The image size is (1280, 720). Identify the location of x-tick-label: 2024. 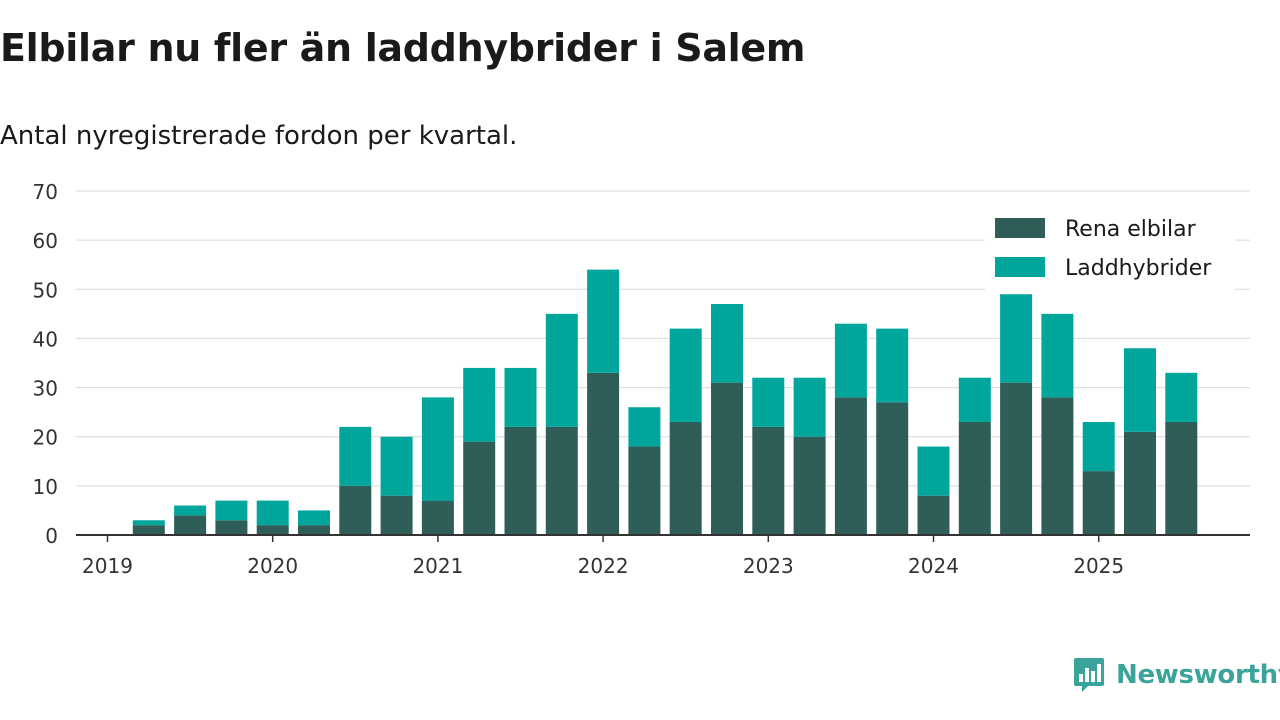
(933, 566).